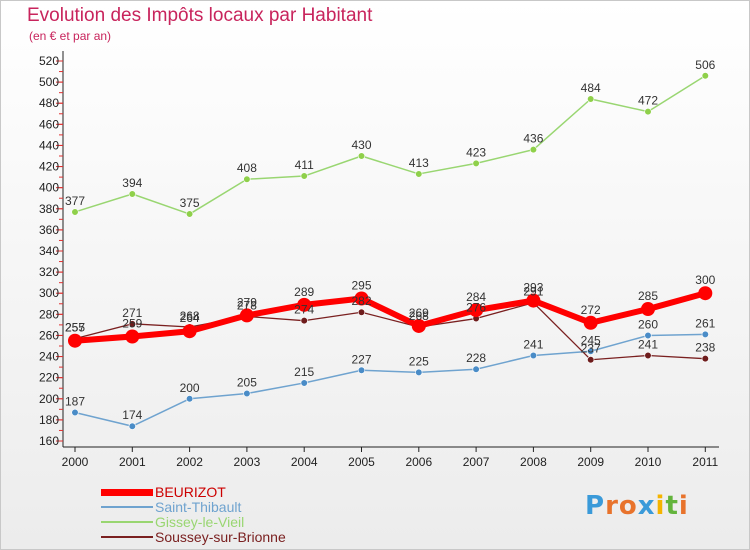  What do you see at coordinates (476, 358) in the screenshot?
I see `data-label-saint-thibault: 228` at bounding box center [476, 358].